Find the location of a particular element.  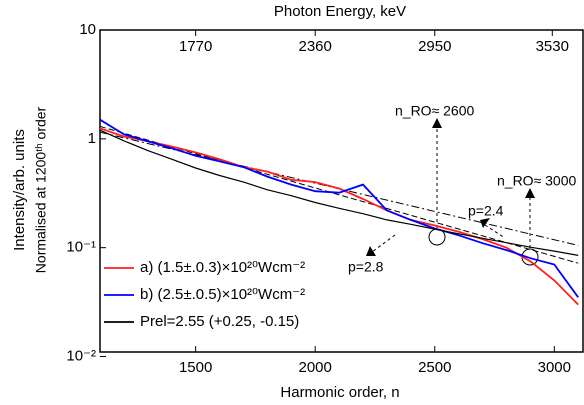

x2-tick-label: 2360 is located at coordinates (315, 46).